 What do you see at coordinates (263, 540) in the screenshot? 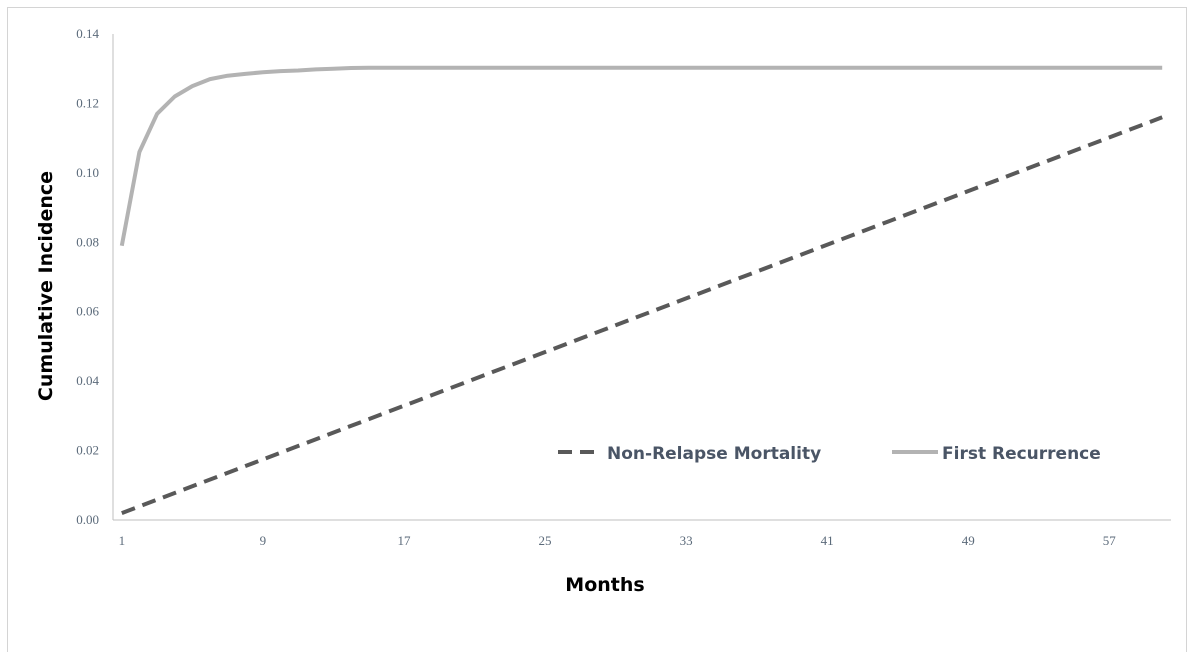
I see `x-tick-label: 9` at bounding box center [263, 540].